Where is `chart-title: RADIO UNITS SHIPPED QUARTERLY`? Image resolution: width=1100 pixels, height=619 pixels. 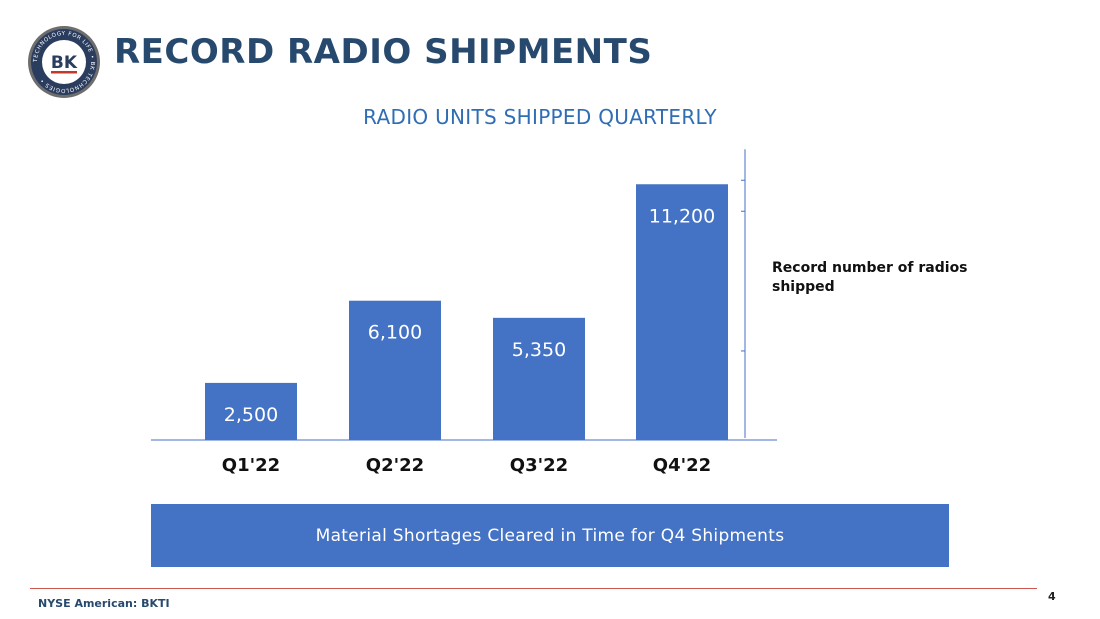 chart-title: RADIO UNITS SHIPPED QUARTERLY is located at coordinates (540, 117).